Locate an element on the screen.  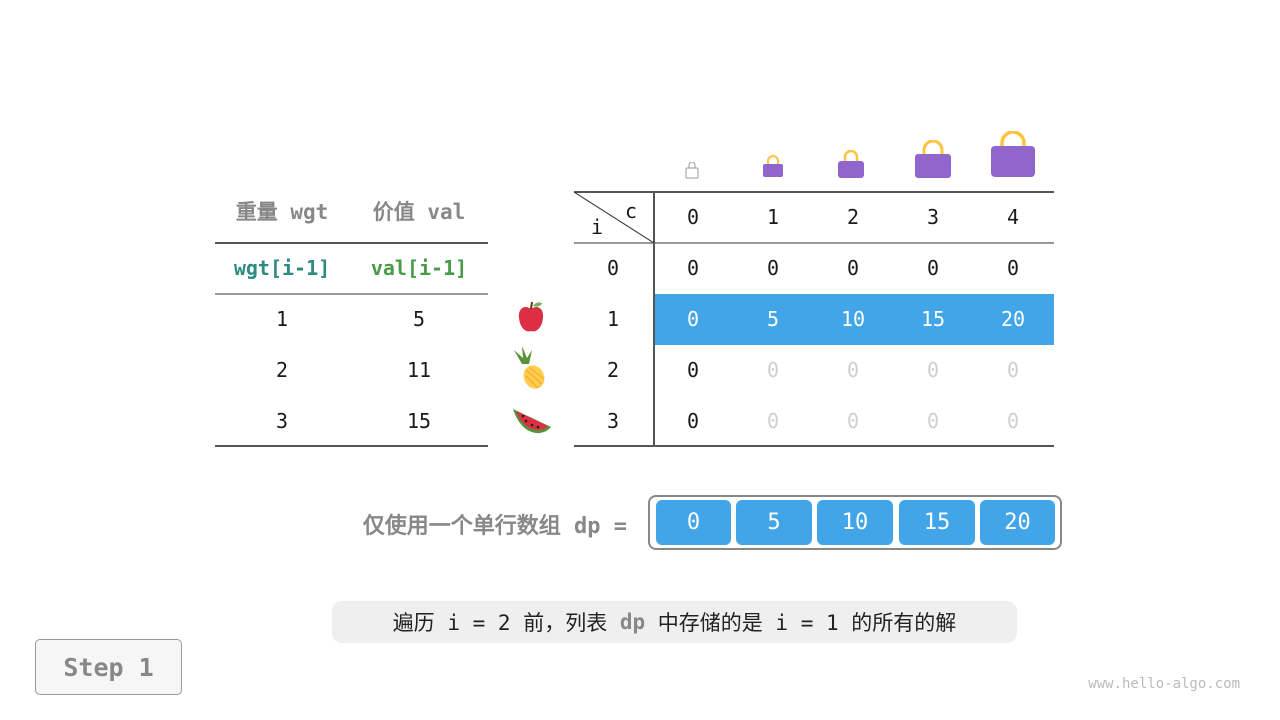
apple-icon is located at coordinates (531, 316).